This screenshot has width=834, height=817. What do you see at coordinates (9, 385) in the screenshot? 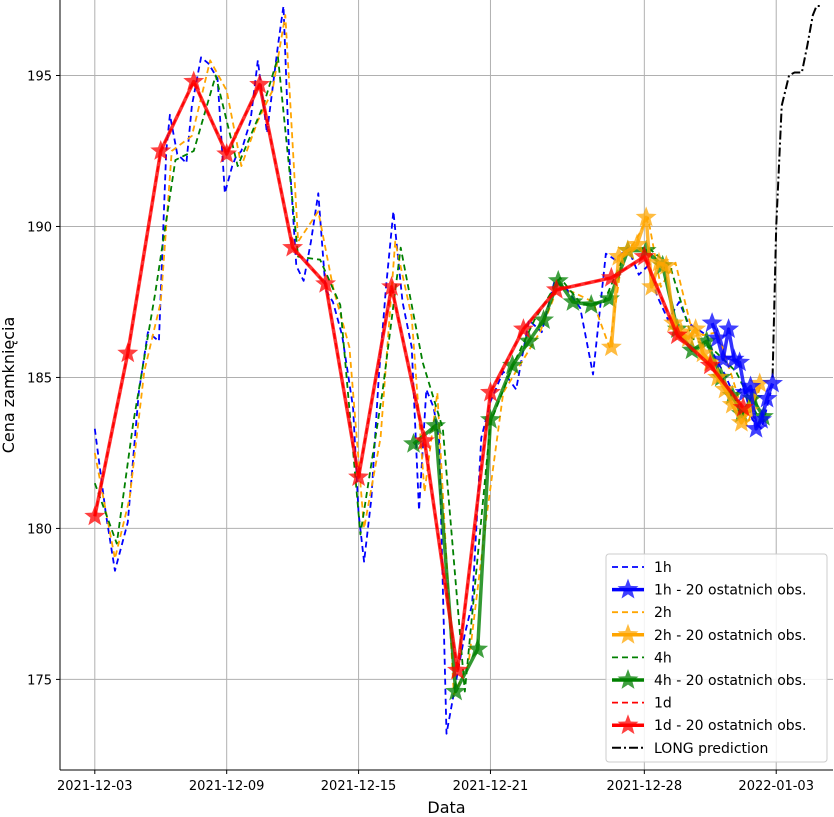
I see `y-axis-label: Cena zamknięcia` at bounding box center [9, 385].